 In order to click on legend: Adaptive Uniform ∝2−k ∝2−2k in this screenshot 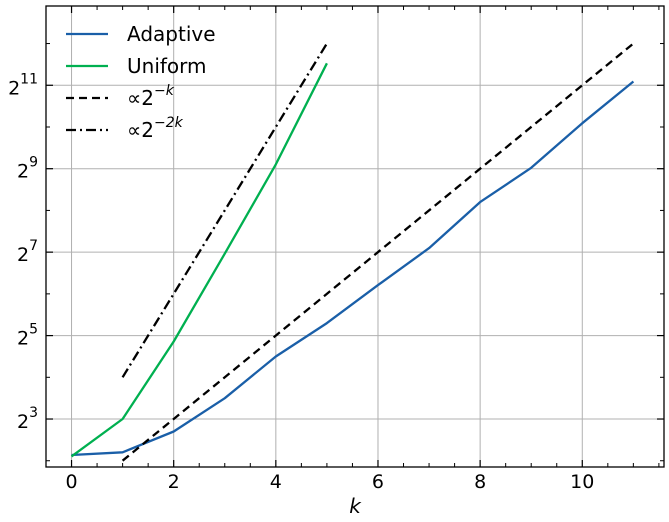, I will do `click(141, 82)`.